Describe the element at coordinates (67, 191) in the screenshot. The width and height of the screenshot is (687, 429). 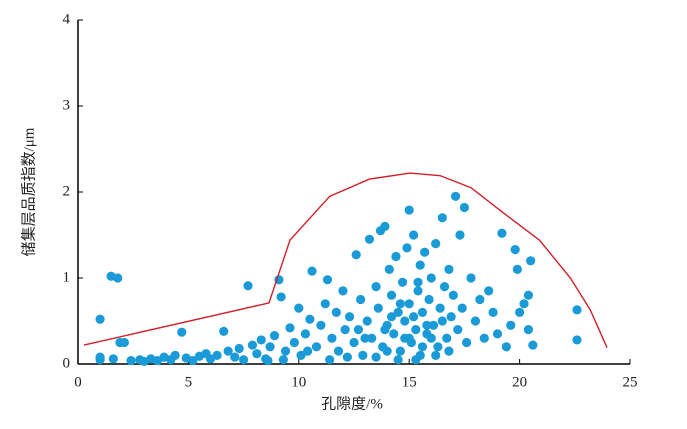
I see `y-tick-label: 2` at that location.